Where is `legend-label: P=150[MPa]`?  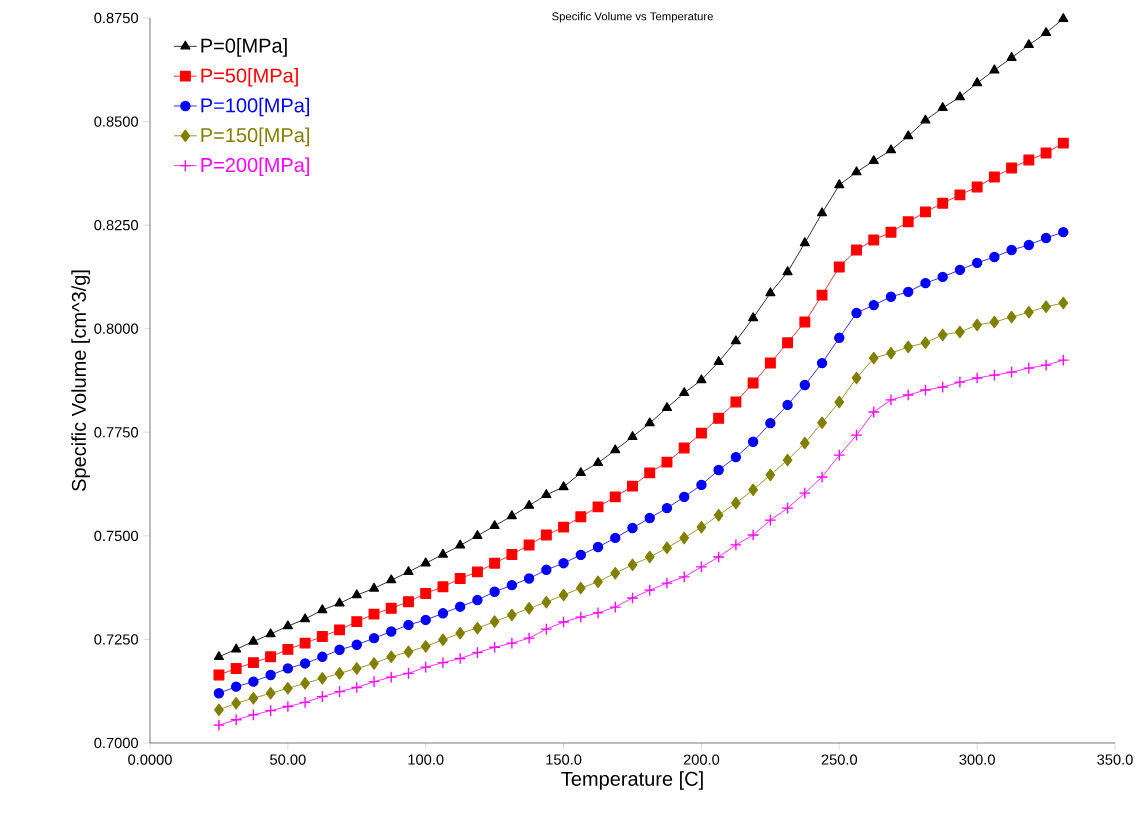
legend-label: P=150[MPa] is located at coordinates (255, 137).